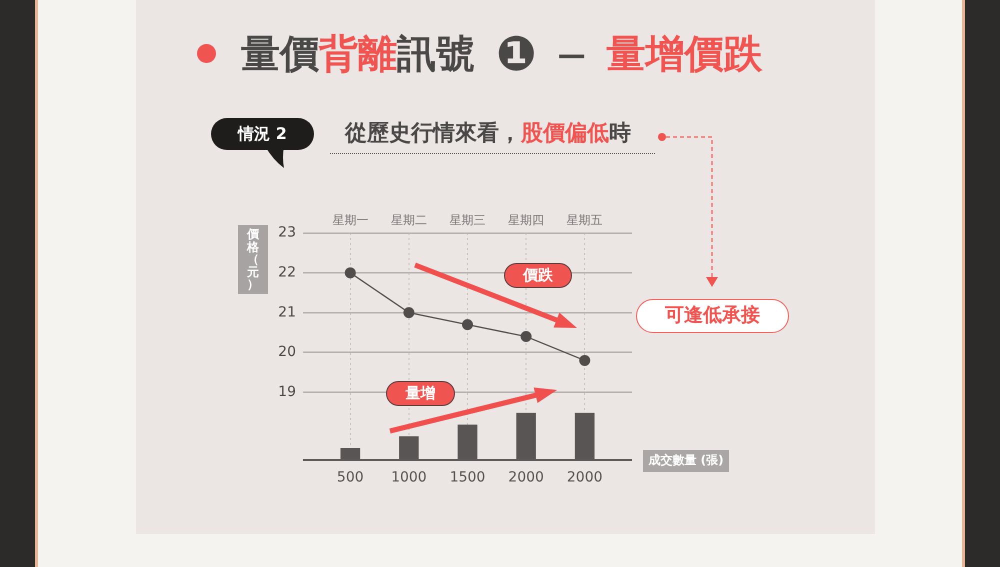 Image resolution: width=1000 pixels, height=567 pixels. What do you see at coordinates (350, 219) in the screenshot?
I see `x-tick-label: 星期一` at bounding box center [350, 219].